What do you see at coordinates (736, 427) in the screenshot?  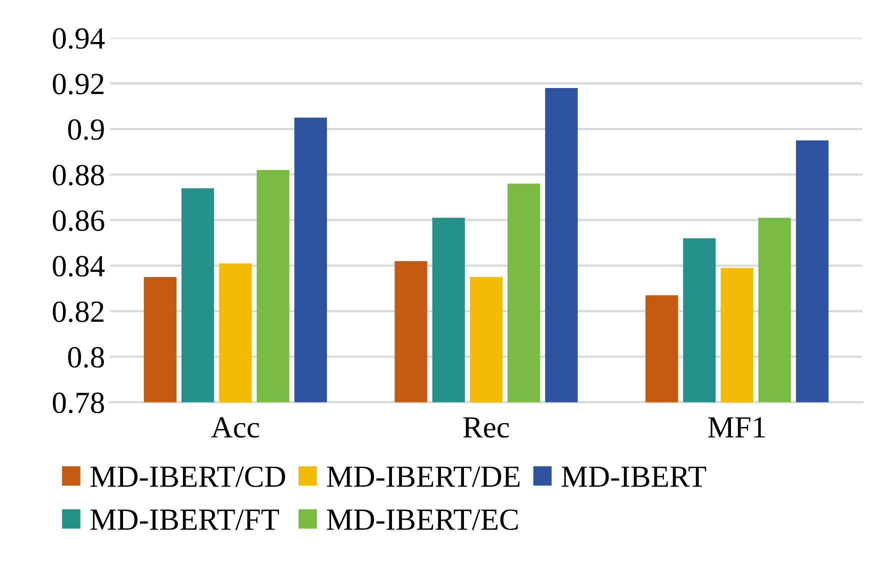 I see `x-tick-label: MF1` at bounding box center [736, 427].